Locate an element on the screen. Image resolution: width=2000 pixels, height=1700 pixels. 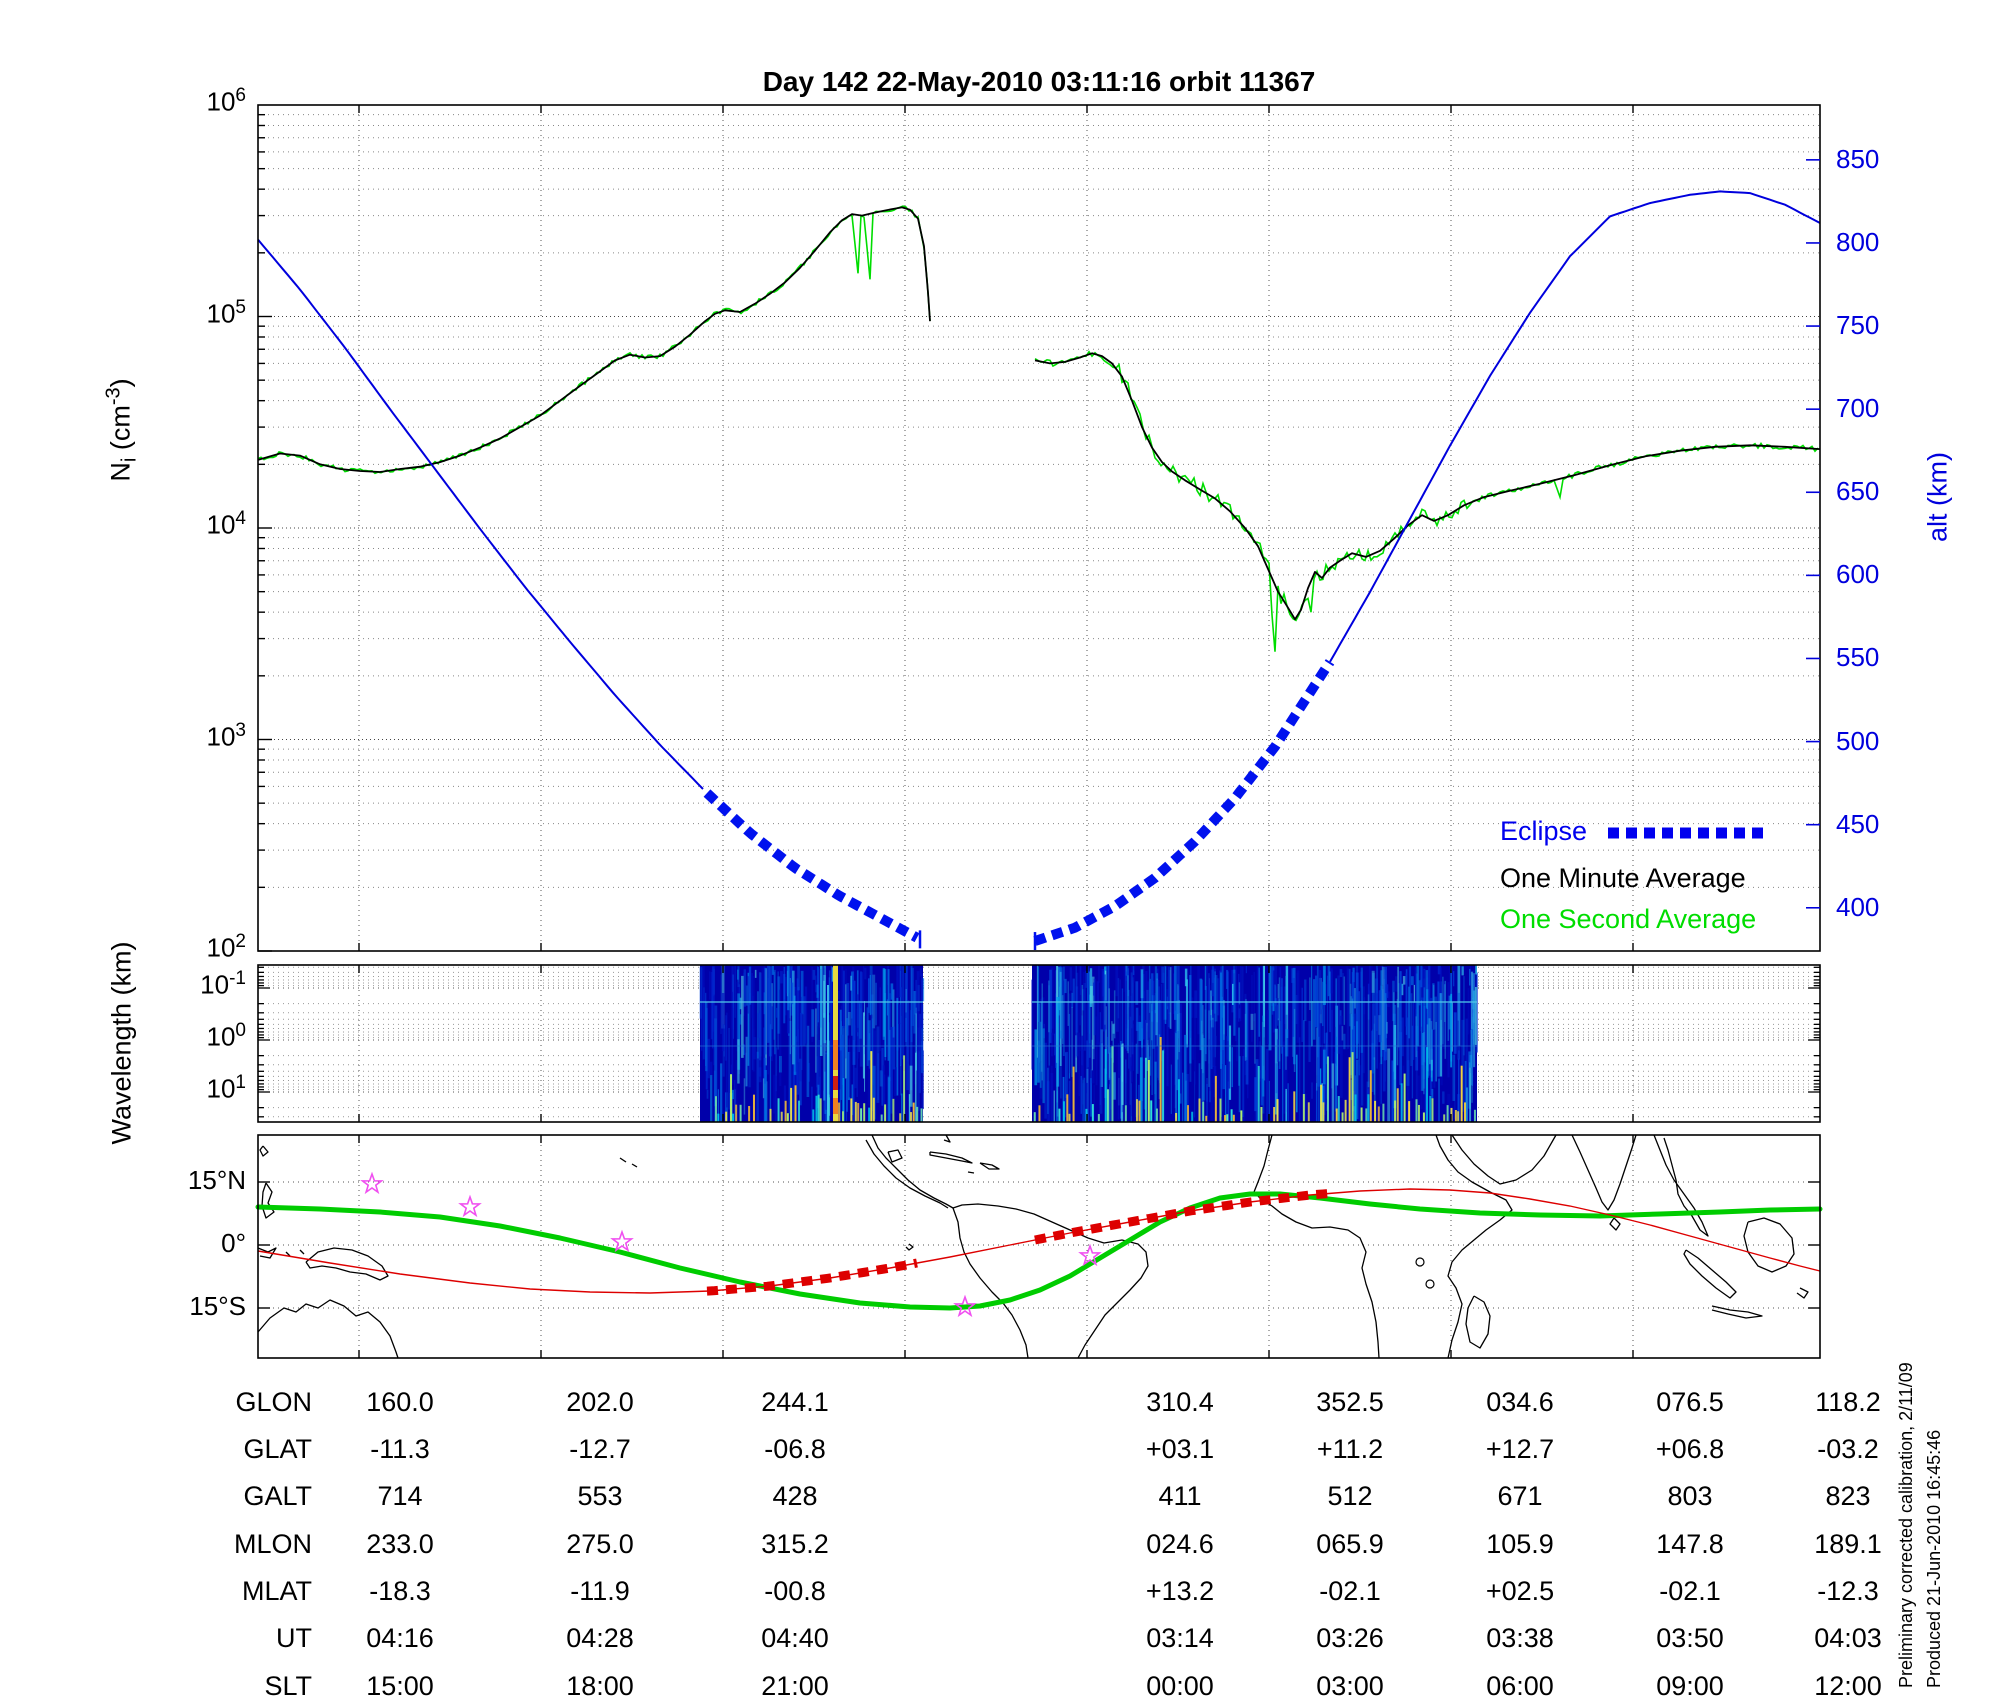
legend-item-eclipse: Eclipse is located at coordinates (1544, 831).